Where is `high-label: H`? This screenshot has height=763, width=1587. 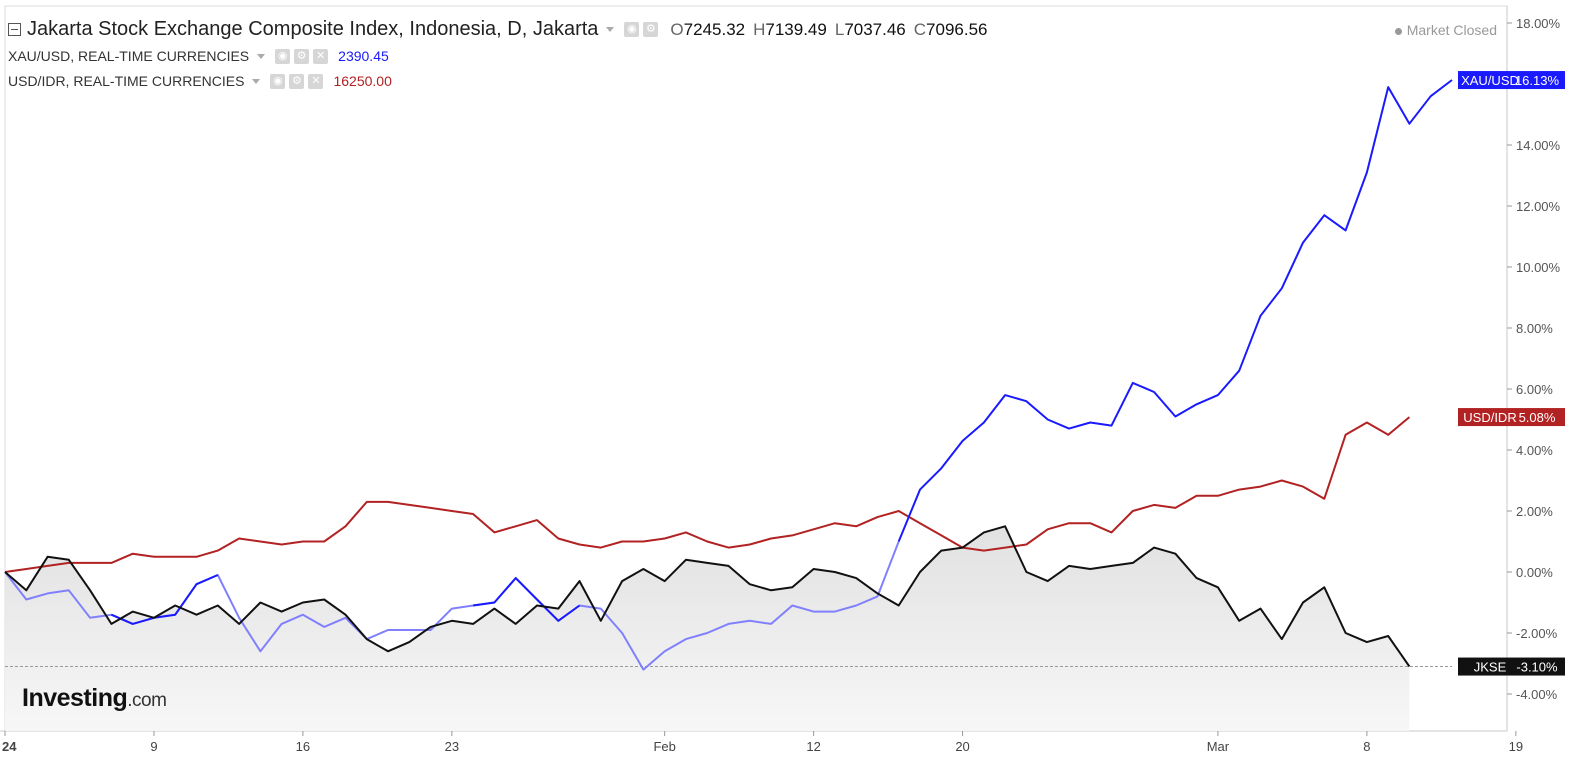 high-label: H is located at coordinates (759, 29).